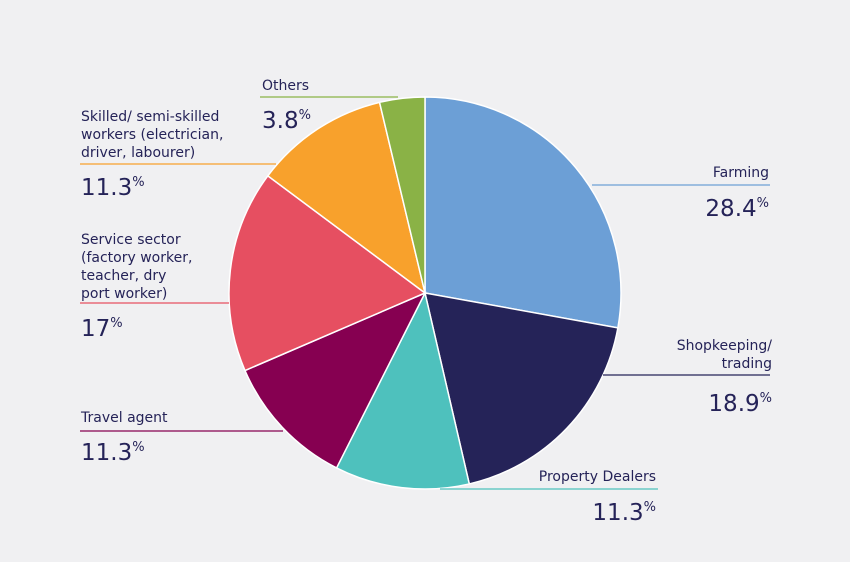  What do you see at coordinates (740, 404) in the screenshot?
I see `slice-value: 18.9%` at bounding box center [740, 404].